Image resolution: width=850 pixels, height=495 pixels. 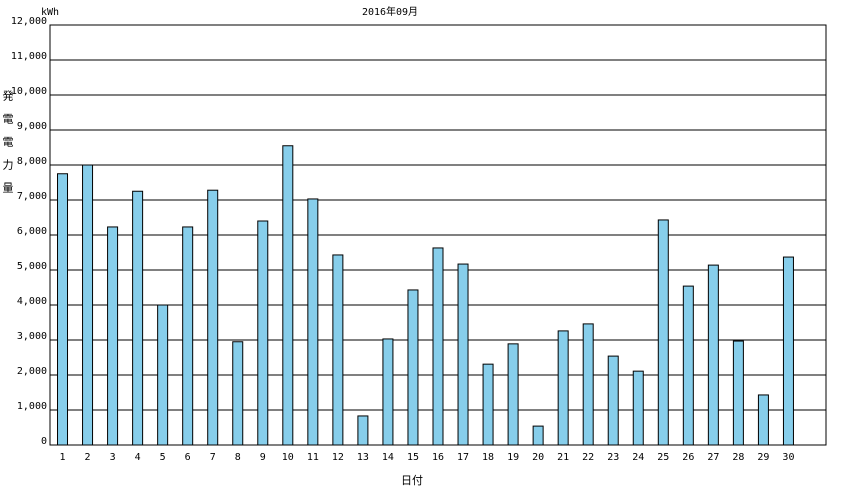 What do you see at coordinates (32, 336) in the screenshot?
I see `y-tick-label: 3,000` at bounding box center [32, 336].